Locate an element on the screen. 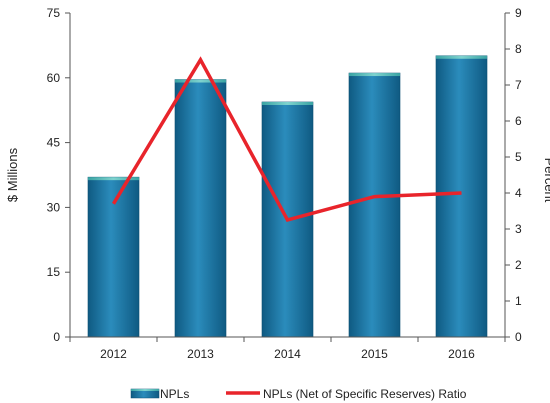 The height and width of the screenshot is (403, 550). right-tick-label: 4 is located at coordinates (518, 193).